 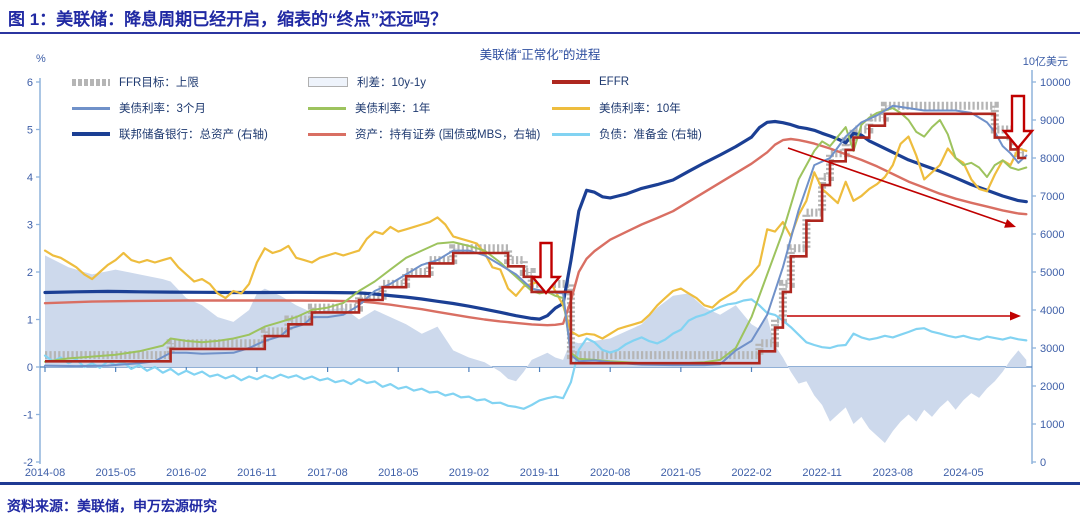 I want to click on legend-item-spread-10y-1y: 利差：10y-1y, so click(x=430, y=82).